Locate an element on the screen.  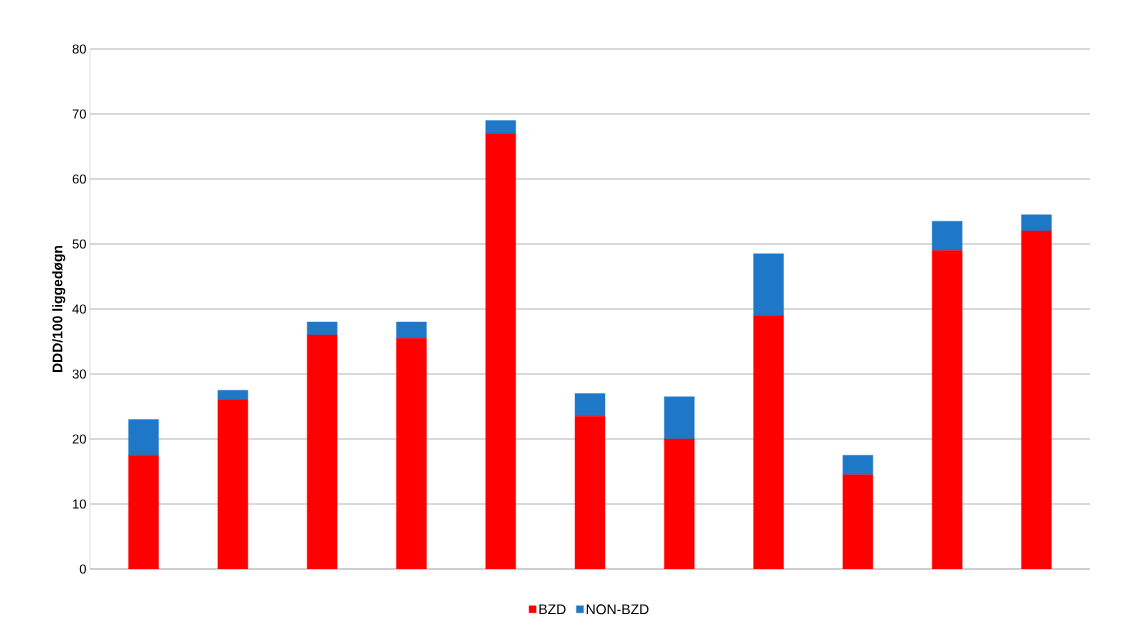
legend-label: NON-BZD is located at coordinates (617, 609).